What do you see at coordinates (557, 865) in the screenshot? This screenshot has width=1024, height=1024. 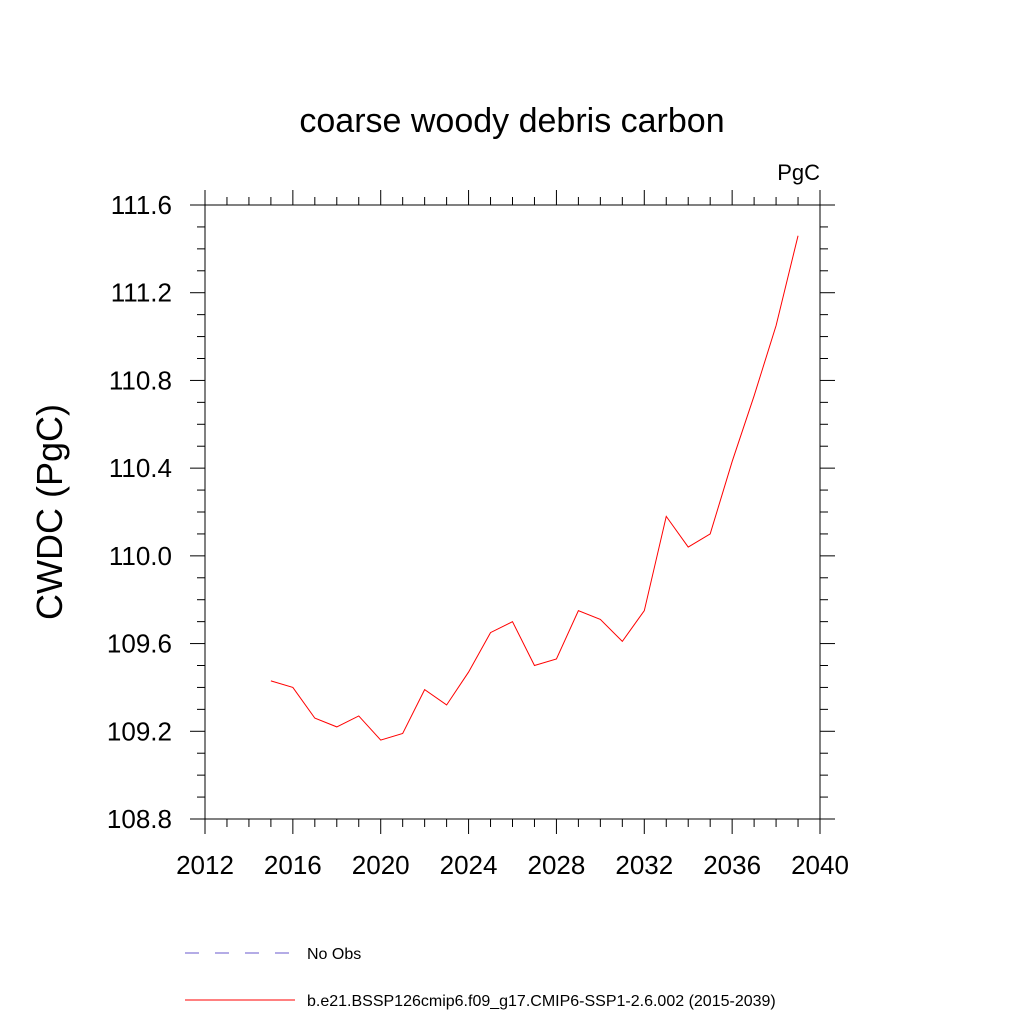 I see `x-tick-label: 2028` at bounding box center [557, 865].